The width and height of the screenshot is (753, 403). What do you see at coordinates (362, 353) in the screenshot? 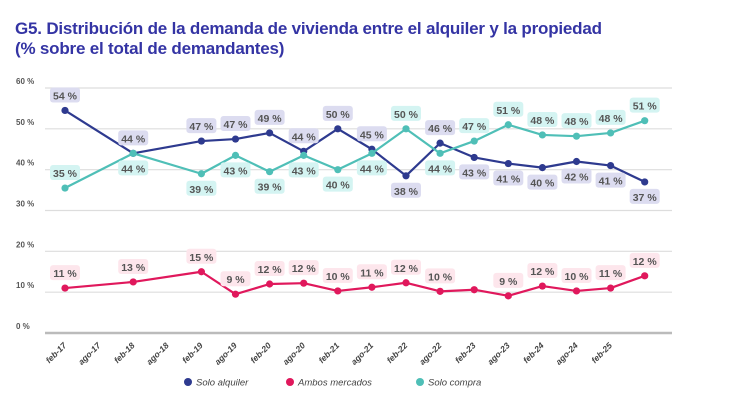
I see `x-tick-label: ago-21` at bounding box center [362, 353].